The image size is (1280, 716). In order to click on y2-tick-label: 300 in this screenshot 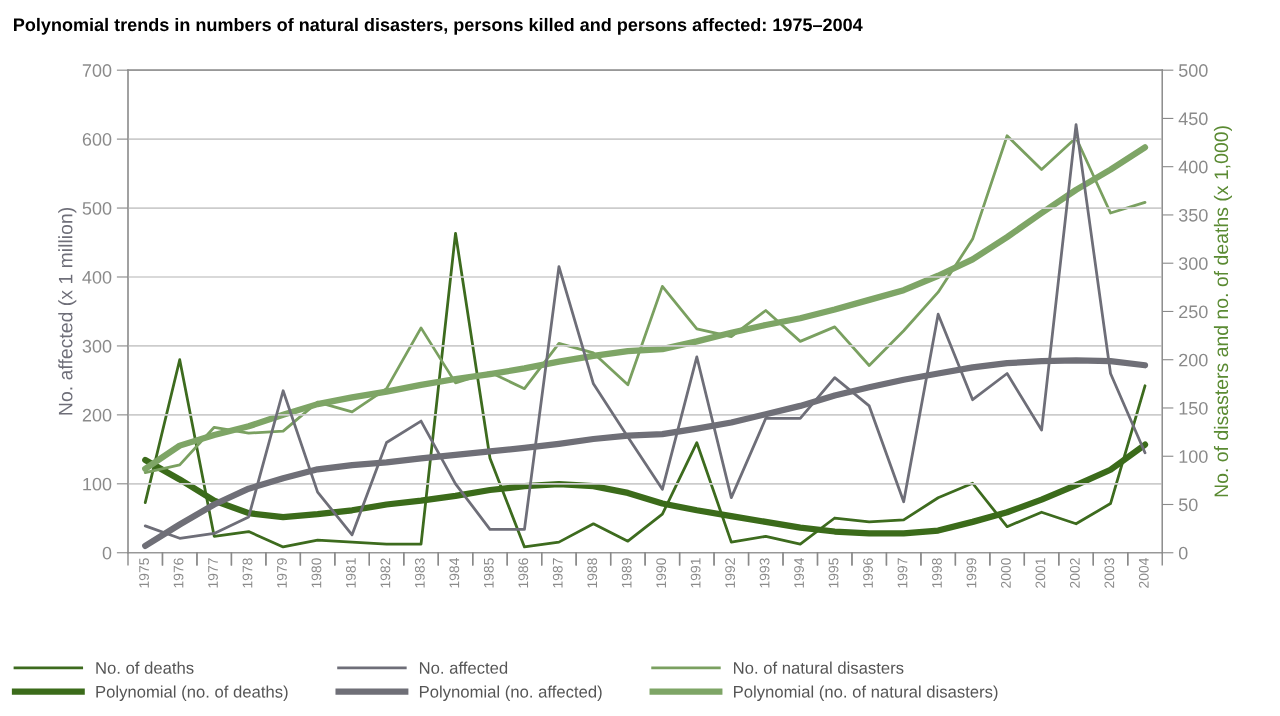, I will do `click(1193, 263)`.